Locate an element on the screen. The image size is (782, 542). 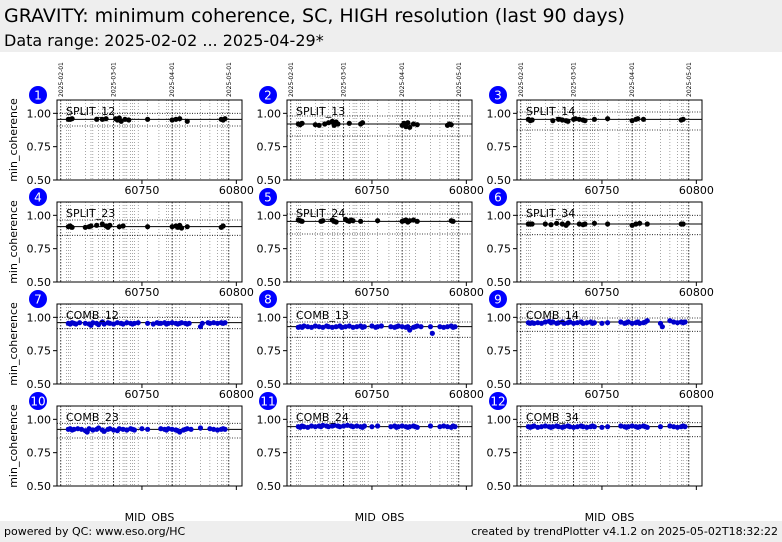
panel-comb-24: COMB_24 0.50 0.75 1.00 11 MJD_OBS is located at coordinates (365, 458).